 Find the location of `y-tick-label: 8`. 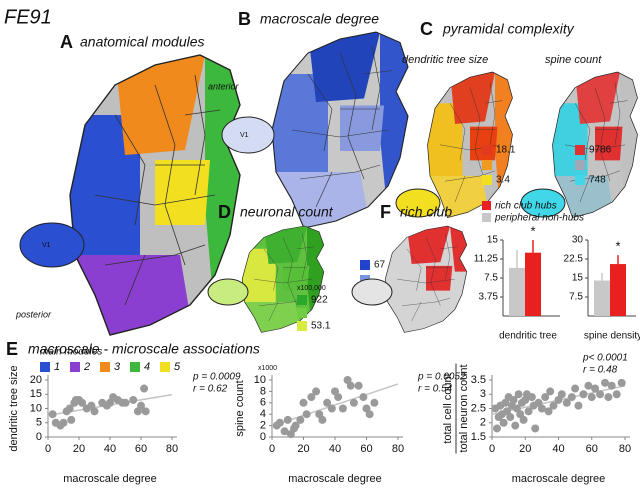

y-tick-label: 8 is located at coordinates (263, 391).